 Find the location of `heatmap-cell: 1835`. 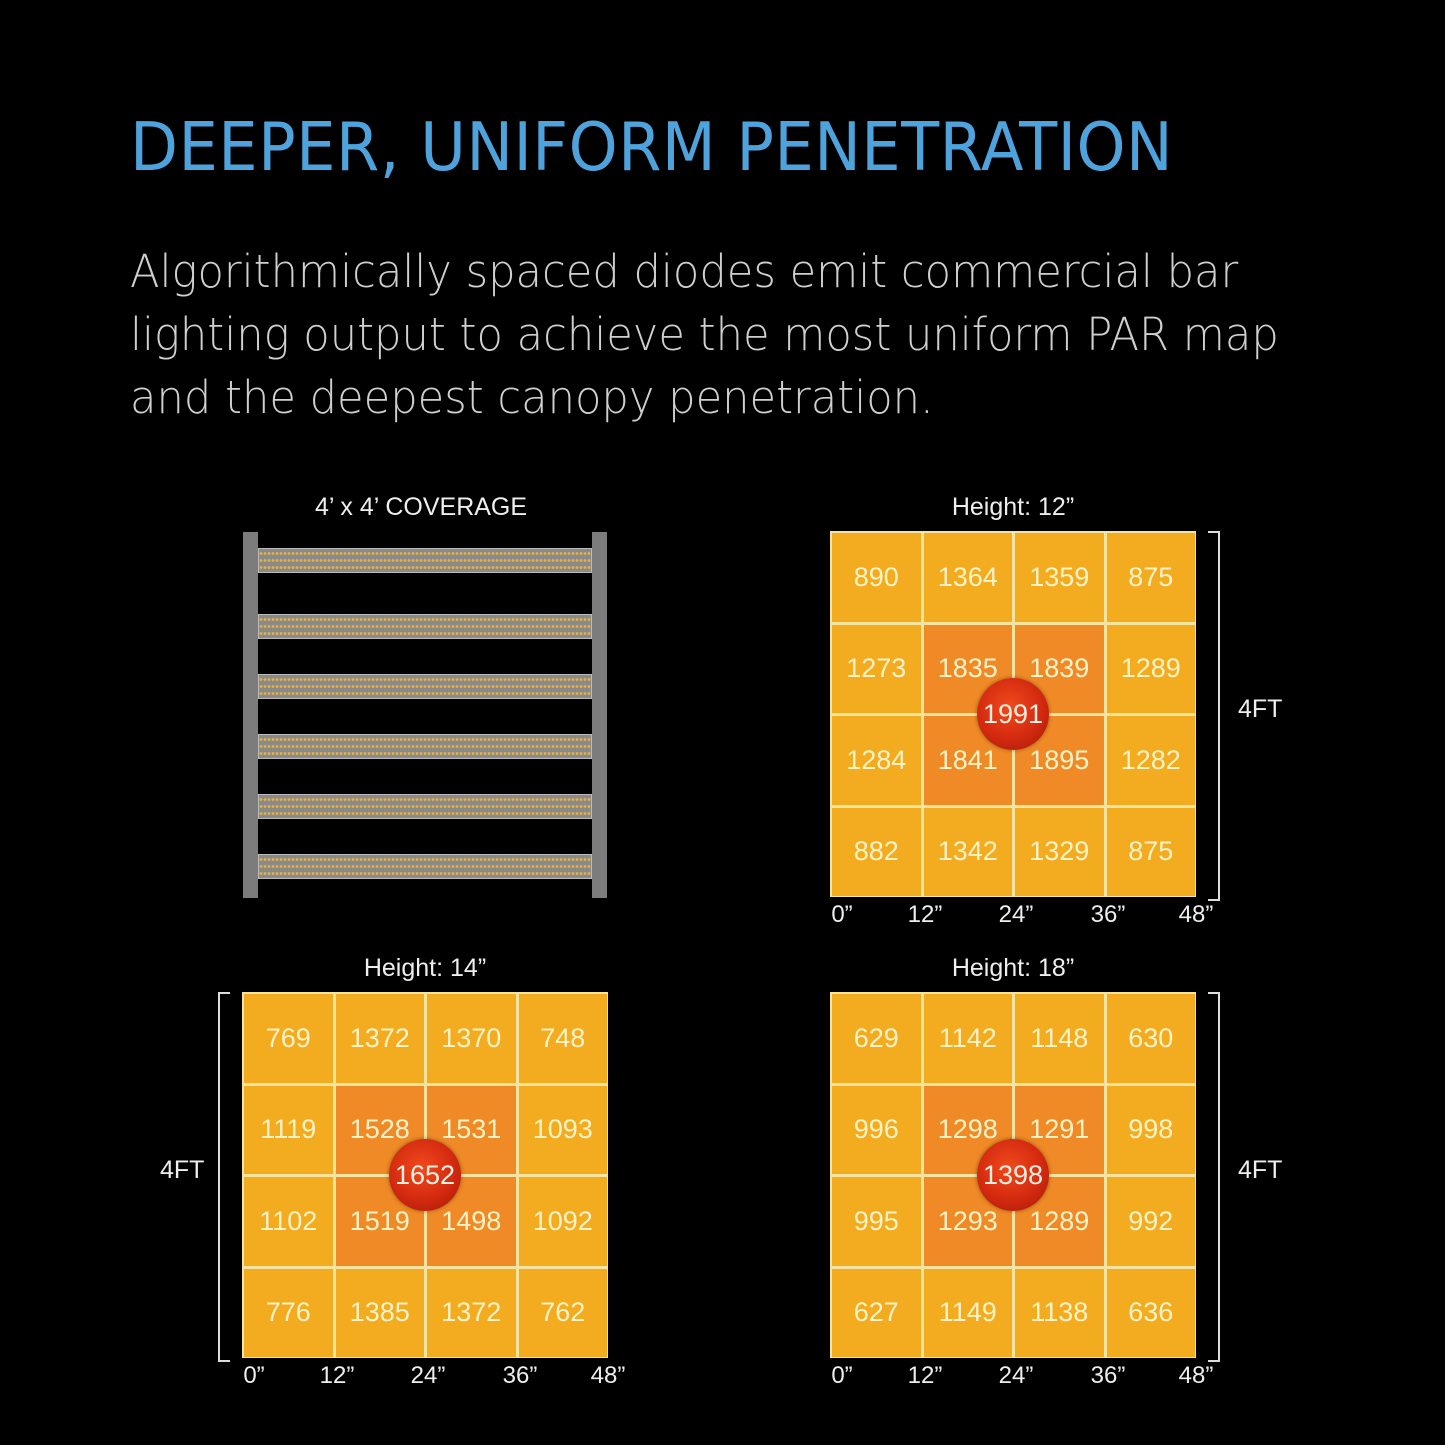

heatmap-cell: 1835 is located at coordinates (967, 668).